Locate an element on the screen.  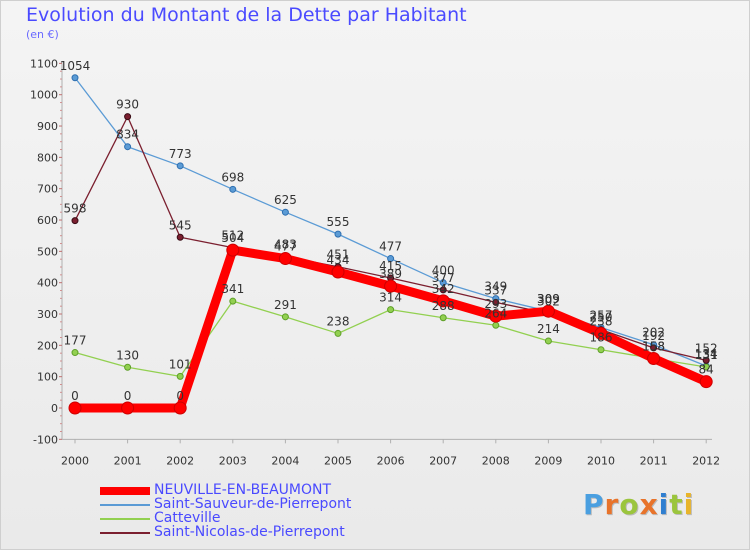
data-label: 101 is located at coordinates (180, 364).